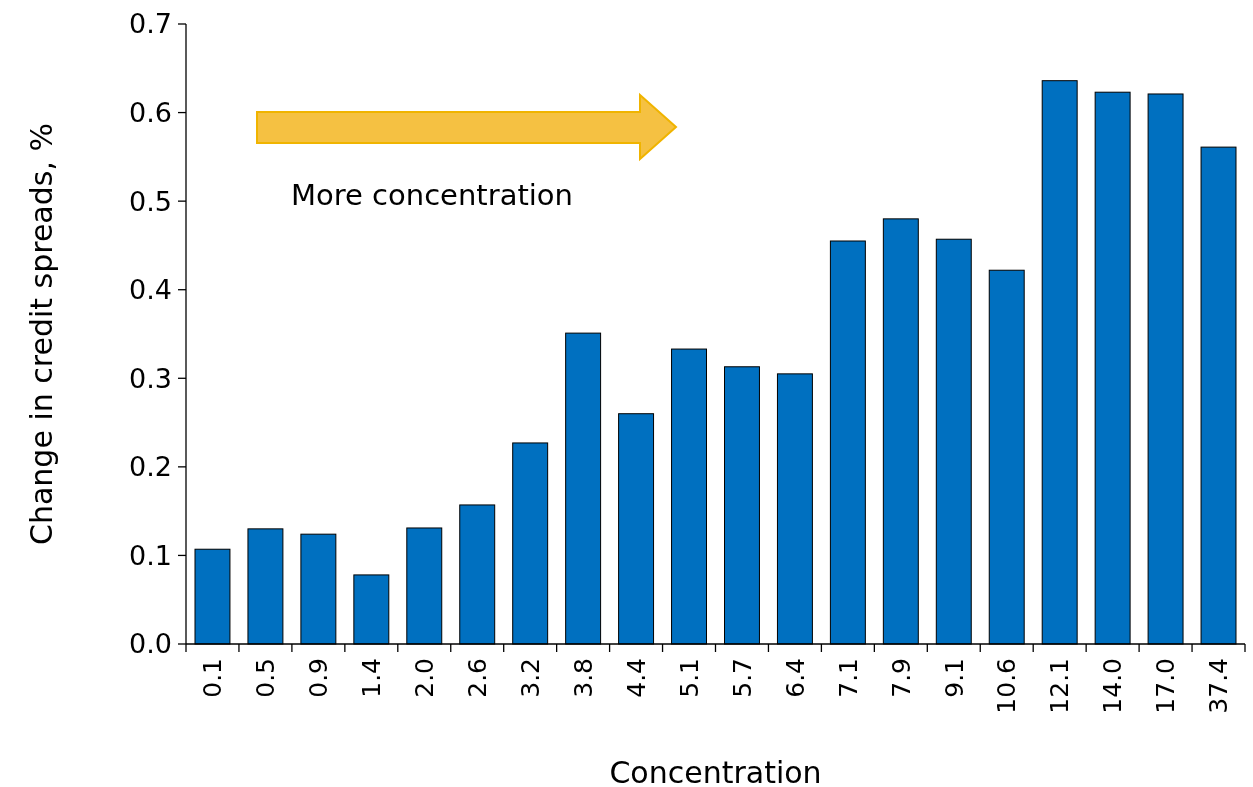 The image size is (1253, 787). Describe the element at coordinates (715, 771) in the screenshot. I see `x-axis-title: Concentration` at that location.